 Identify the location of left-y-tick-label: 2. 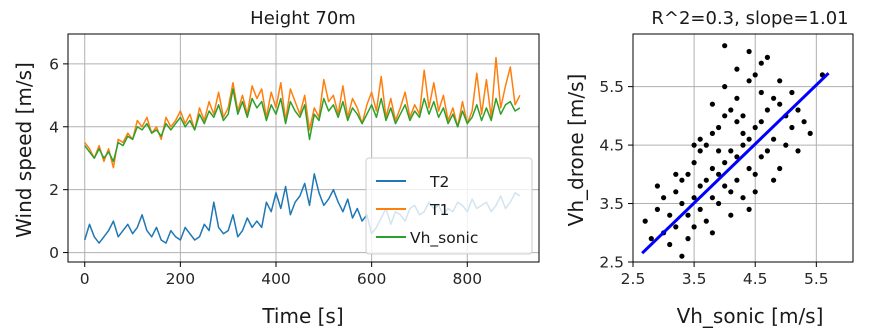
(54, 190).